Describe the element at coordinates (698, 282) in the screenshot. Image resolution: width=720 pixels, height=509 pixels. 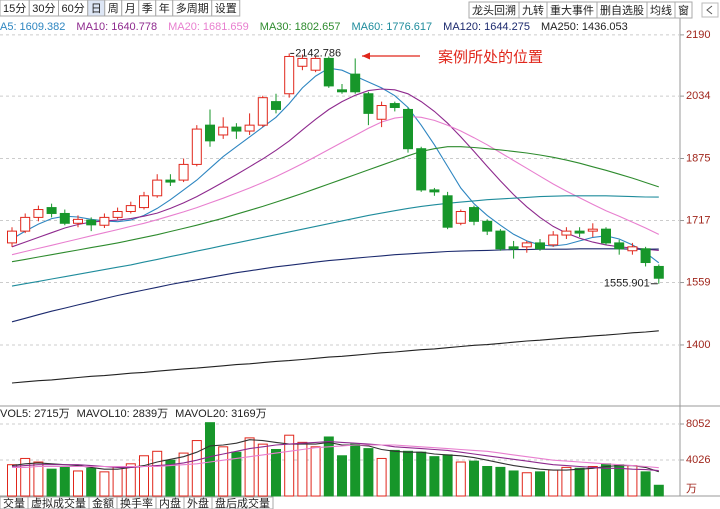
I see `y-tick-label: 1559` at that location.